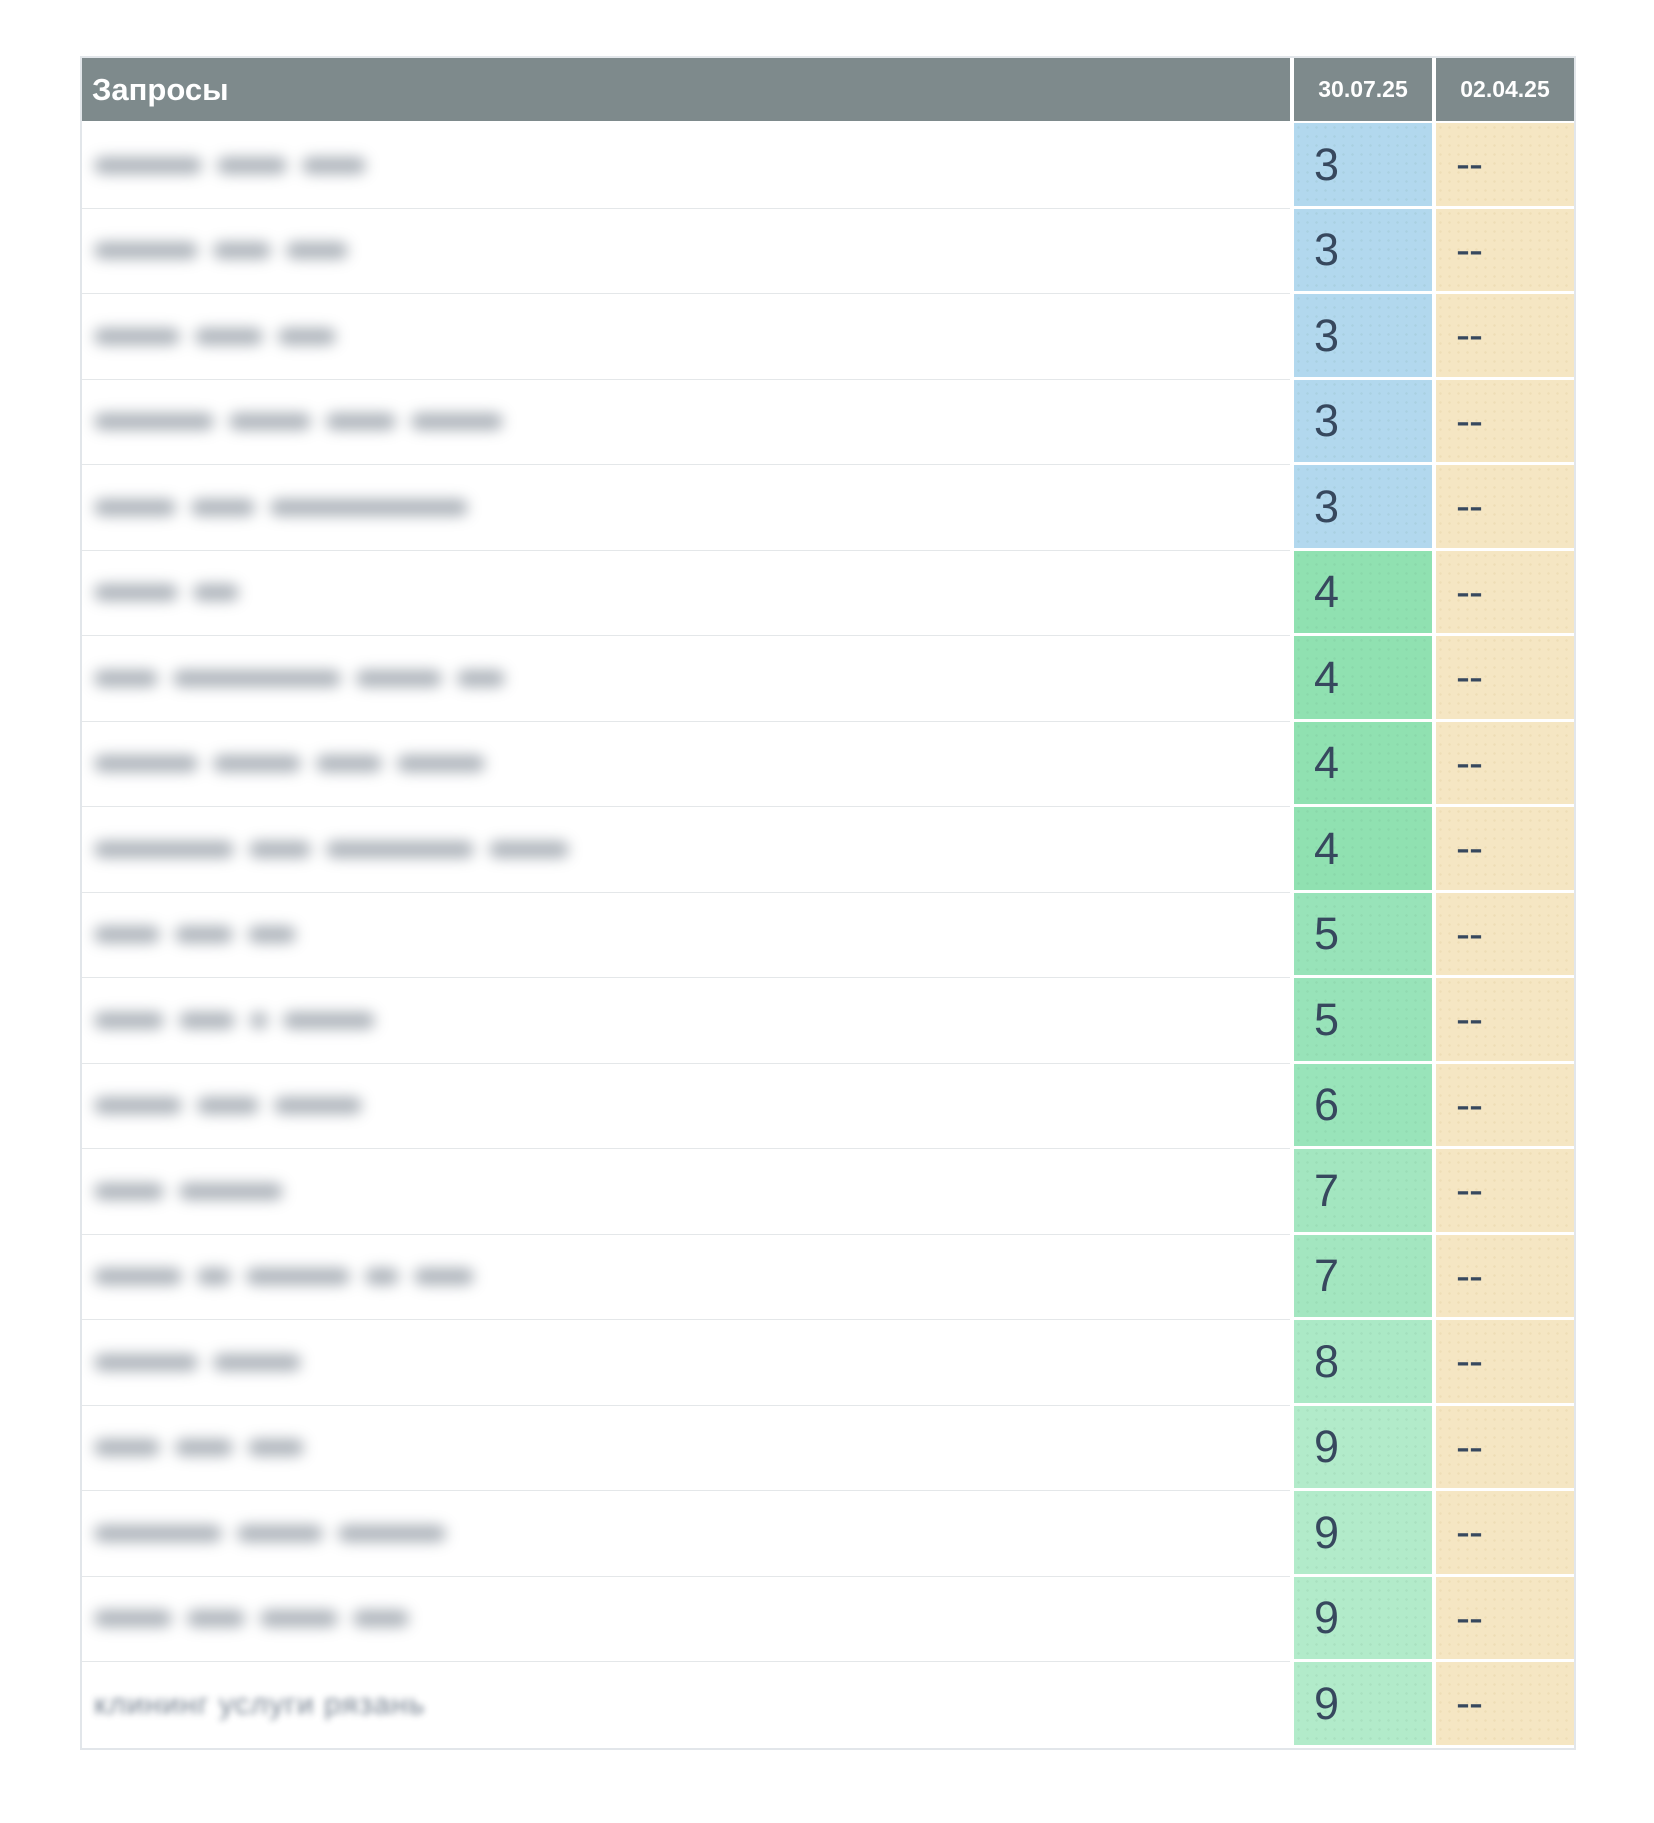 The image size is (1654, 1823). I want to click on table-row: клининг услуги рязань 9 --, so click(828, 1705).